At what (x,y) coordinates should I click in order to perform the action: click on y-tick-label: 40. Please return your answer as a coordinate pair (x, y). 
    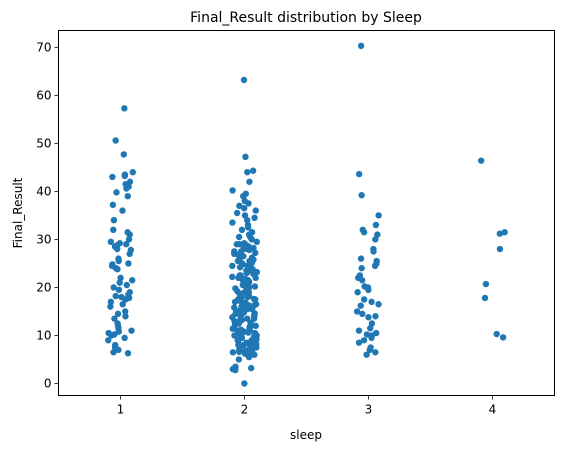
    Looking at the image, I should click on (43, 191).